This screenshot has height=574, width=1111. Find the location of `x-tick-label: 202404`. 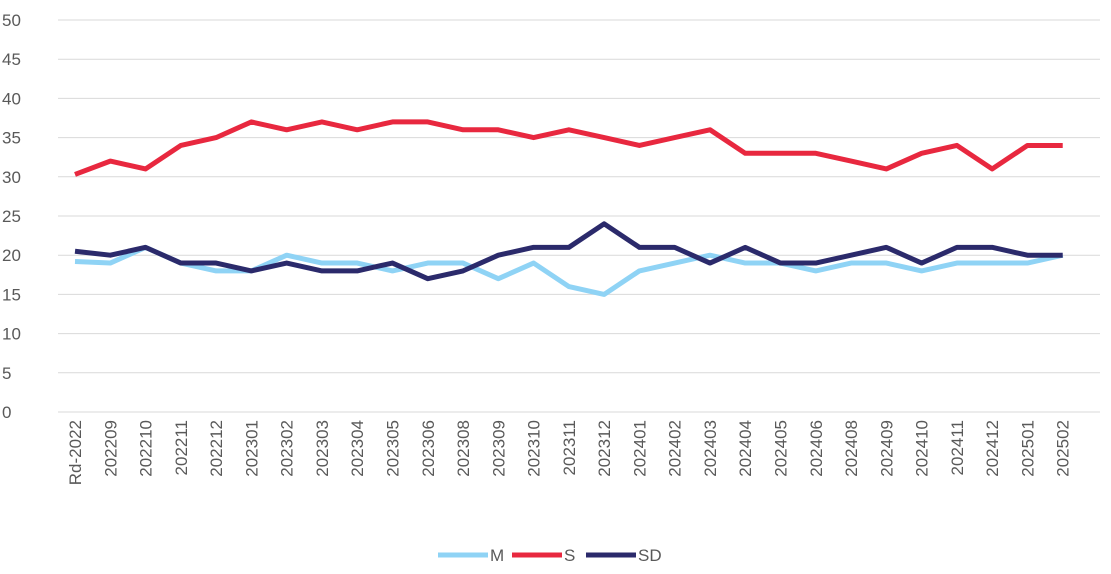

x-tick-label: 202404 is located at coordinates (745, 448).